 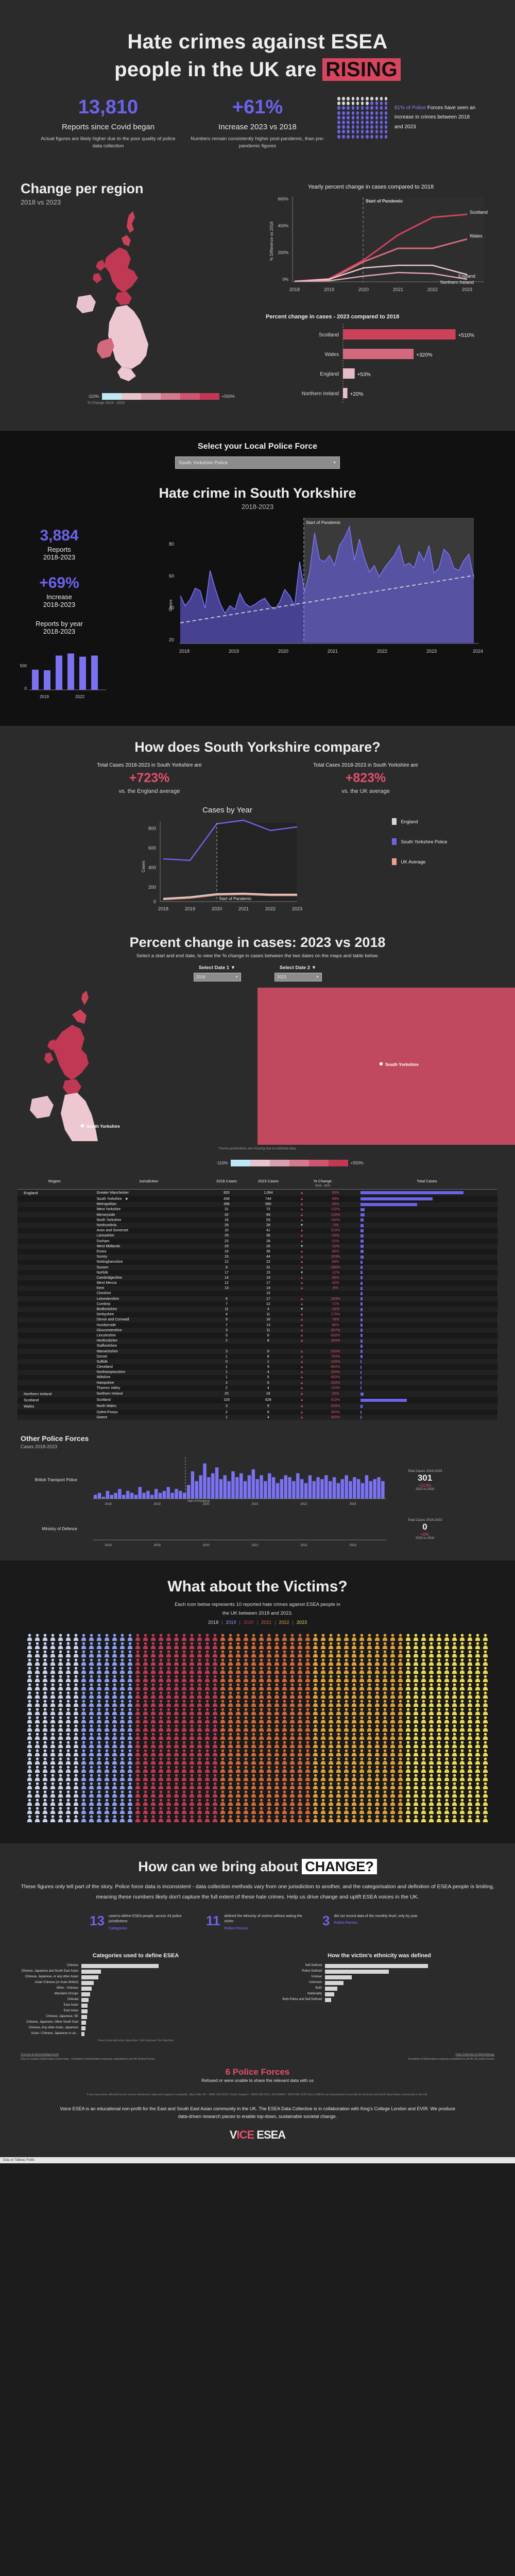 I want to click on table-row: Hampshire 2 6 ▲ 200%, so click(x=257, y=1383).